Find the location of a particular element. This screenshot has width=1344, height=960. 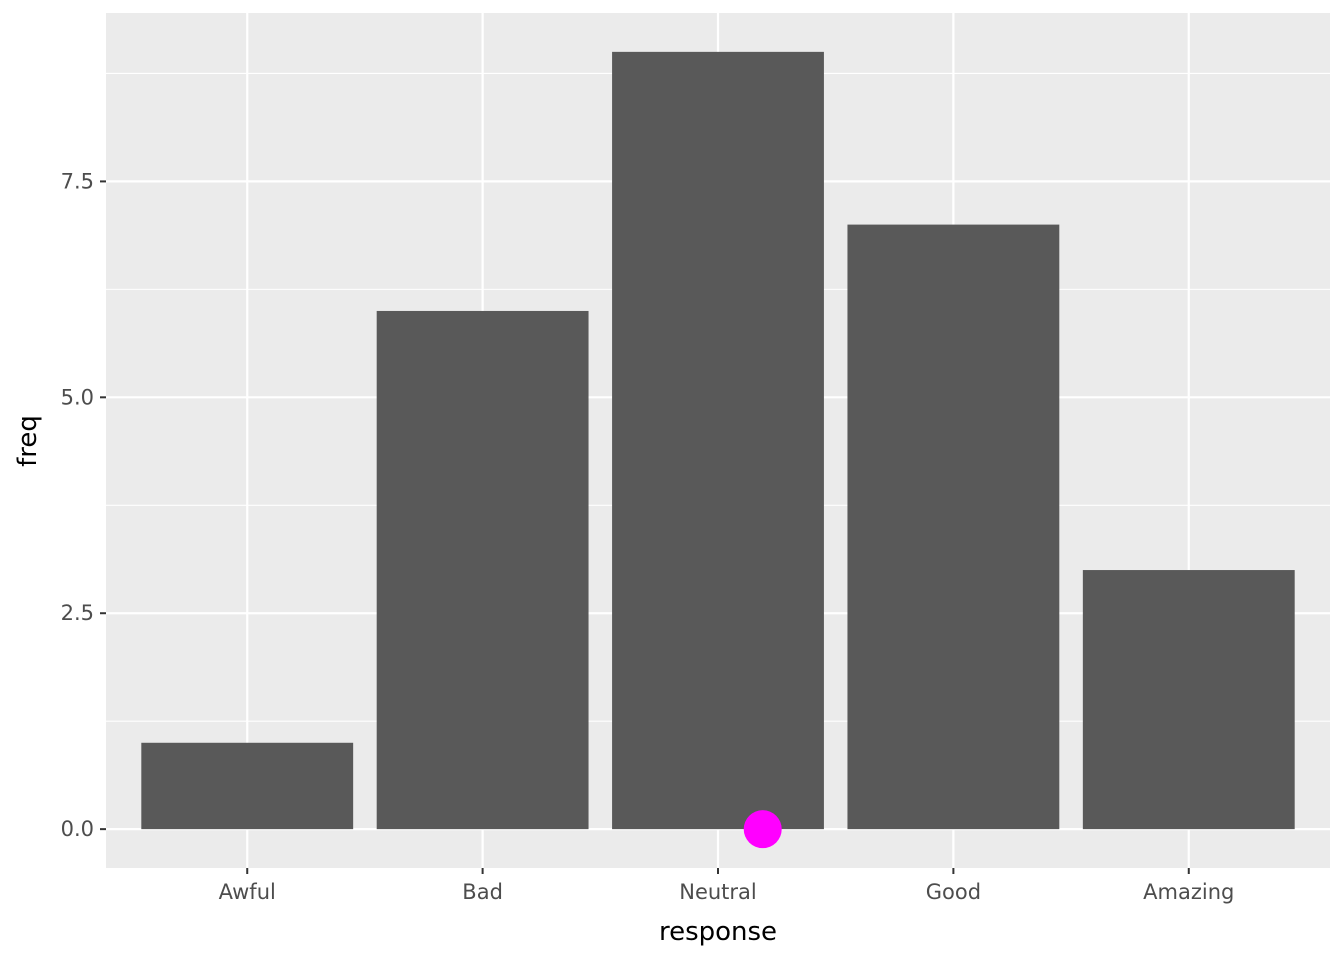

x-axis: Awful Bad Neutral Good Amazing is located at coordinates (726, 886).